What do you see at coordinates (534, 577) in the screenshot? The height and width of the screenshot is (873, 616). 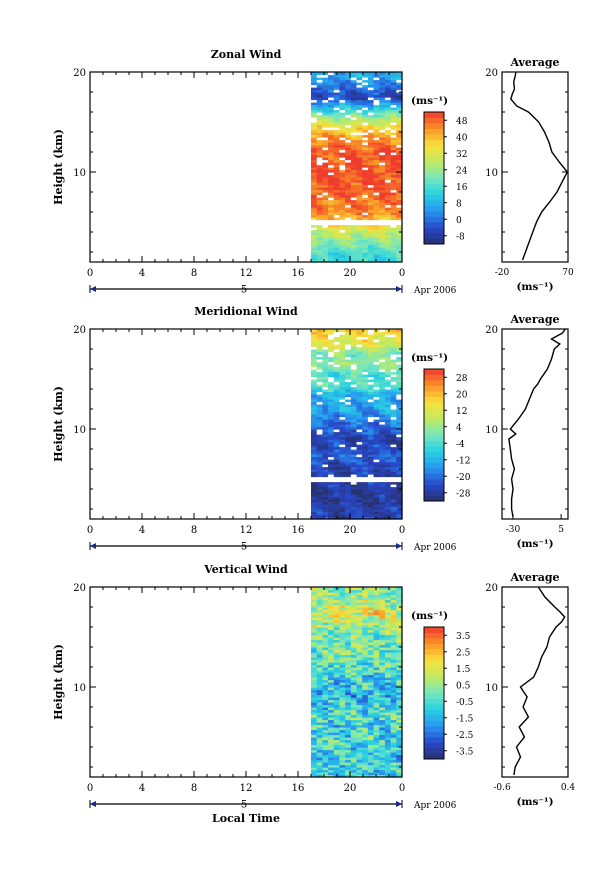 I see `average-title: Average` at bounding box center [534, 577].